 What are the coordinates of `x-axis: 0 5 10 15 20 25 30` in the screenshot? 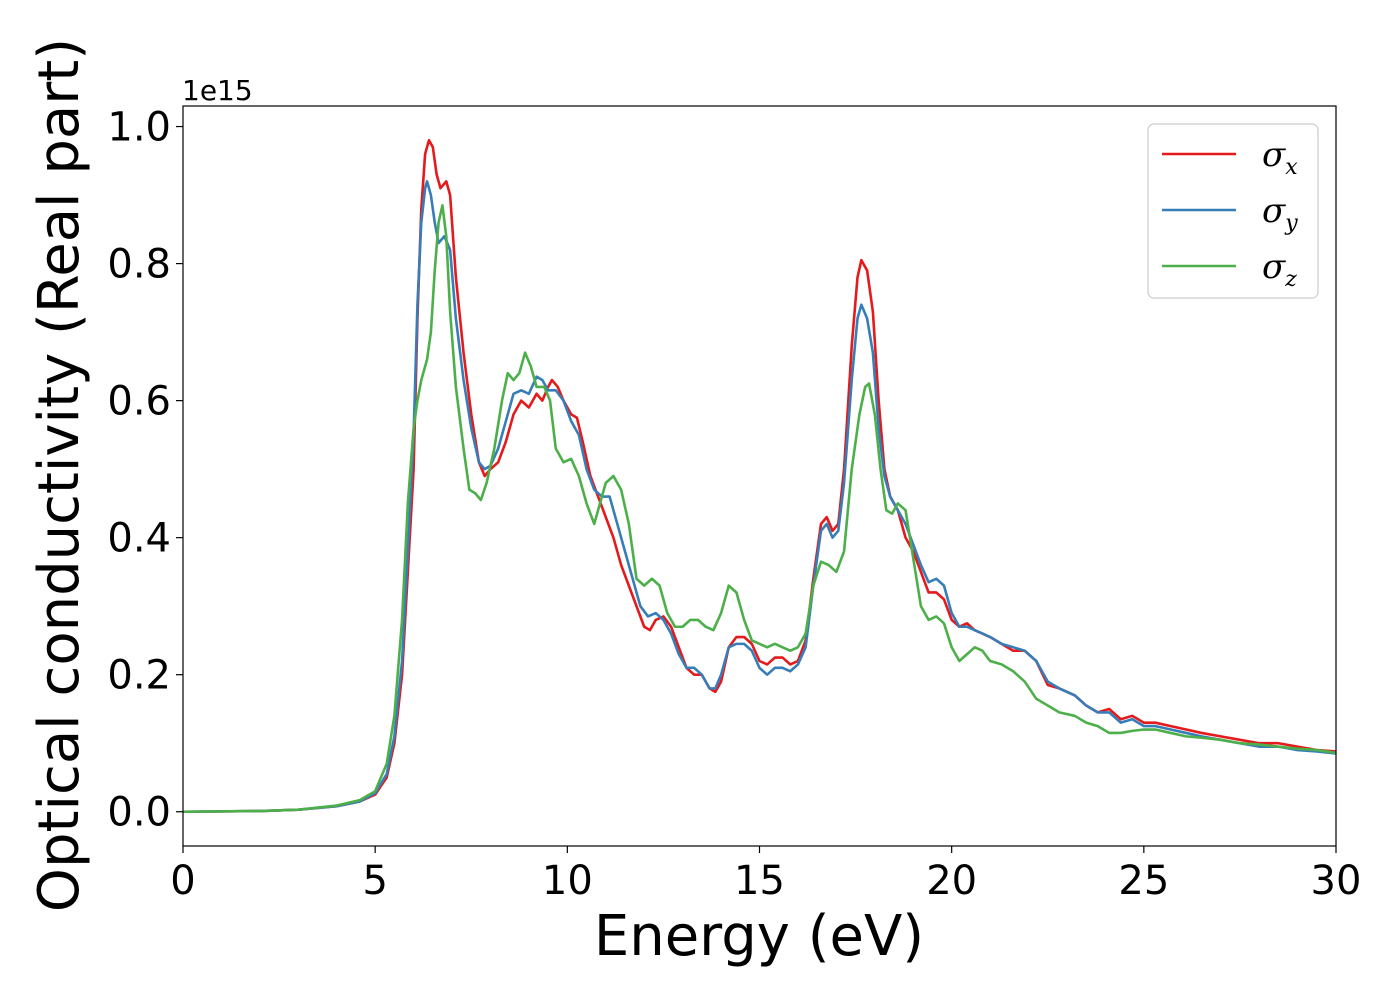 It's located at (765, 875).